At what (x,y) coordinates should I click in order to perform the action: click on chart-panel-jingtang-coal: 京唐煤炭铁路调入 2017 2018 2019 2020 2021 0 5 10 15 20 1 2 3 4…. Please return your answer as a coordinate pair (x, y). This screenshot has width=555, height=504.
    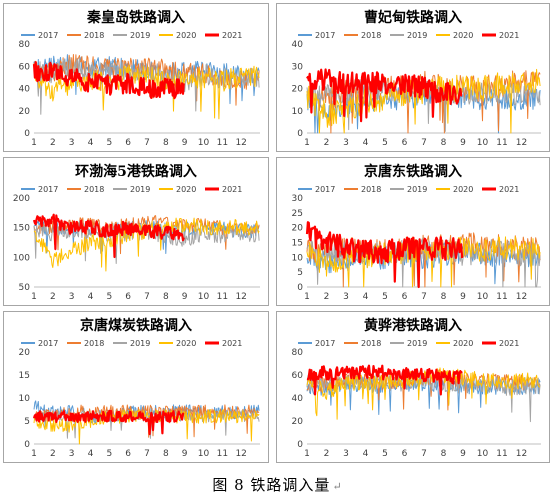
    Looking at the image, I should click on (136, 387).